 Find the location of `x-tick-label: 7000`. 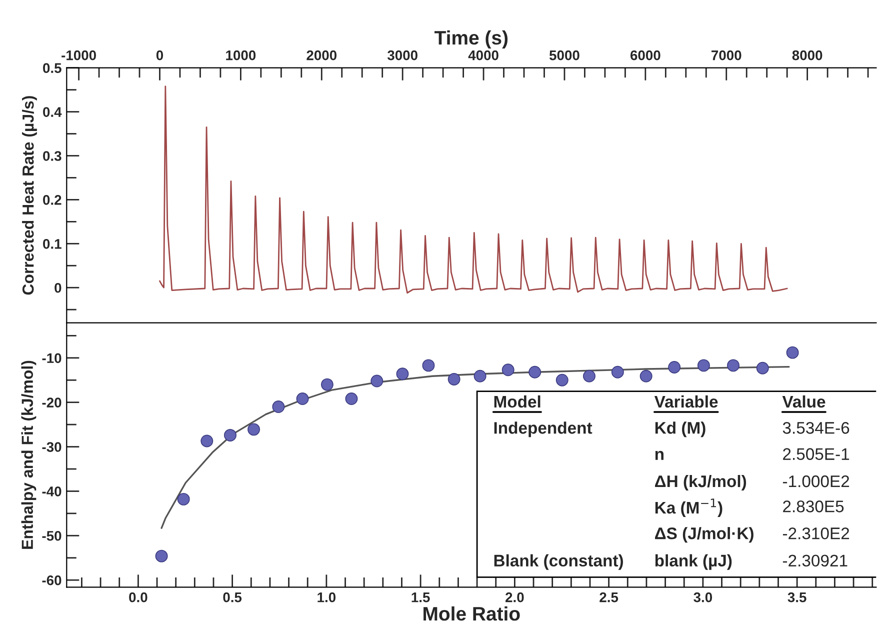

x-tick-label: 7000 is located at coordinates (727, 55).